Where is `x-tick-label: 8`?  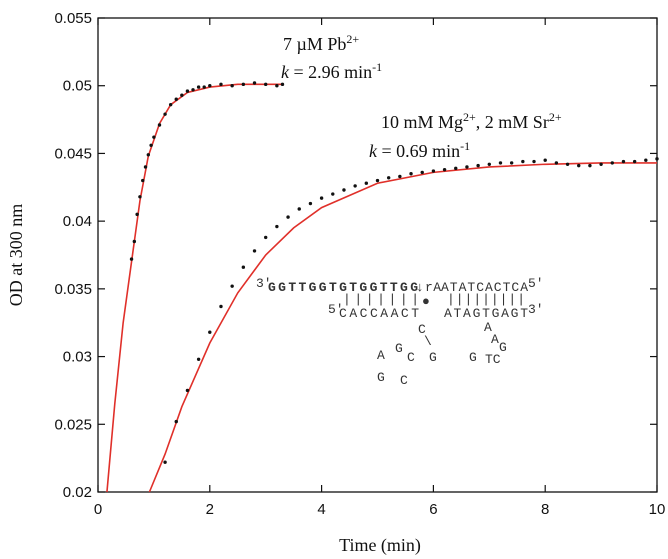
x-tick-label: 8 is located at coordinates (545, 509).